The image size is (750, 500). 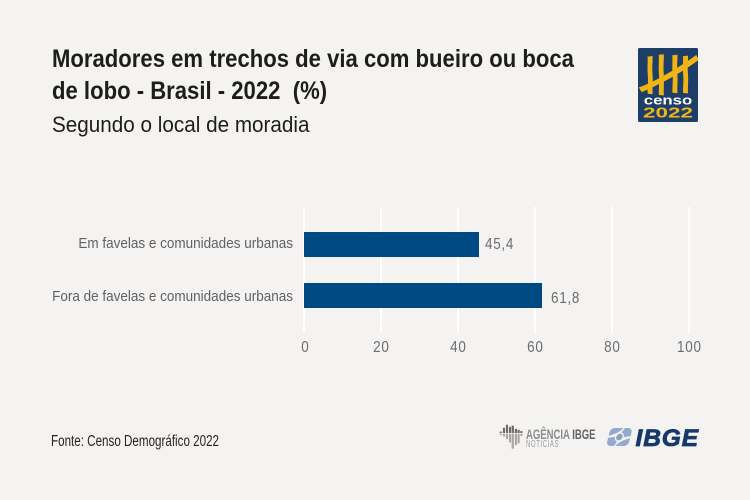 What do you see at coordinates (668, 114) in the screenshot?
I see `svg-text: 2022` at bounding box center [668, 114].